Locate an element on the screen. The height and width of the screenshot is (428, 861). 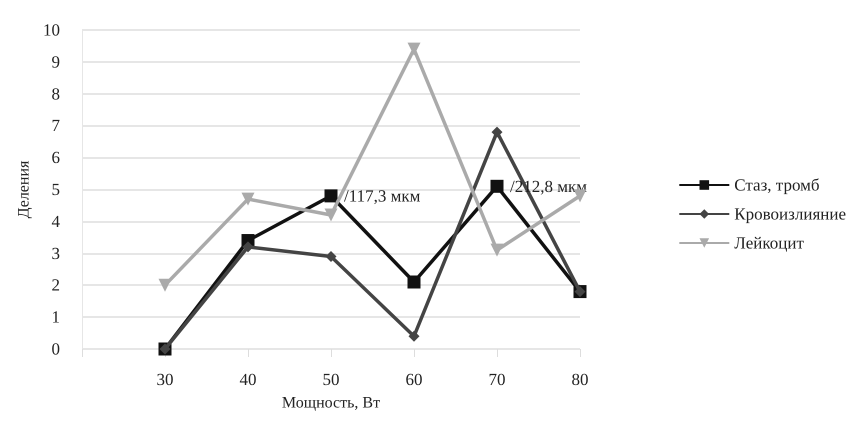
y-tick-label: 0 is located at coordinates (56, 349).